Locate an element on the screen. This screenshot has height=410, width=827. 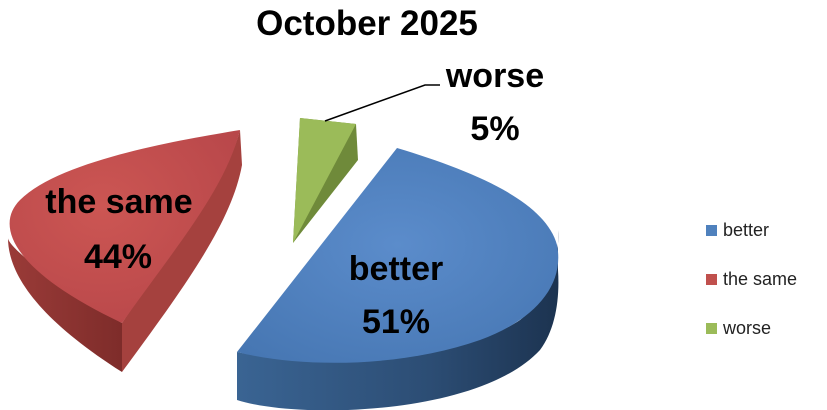
legend-label-better: better is located at coordinates (746, 229).